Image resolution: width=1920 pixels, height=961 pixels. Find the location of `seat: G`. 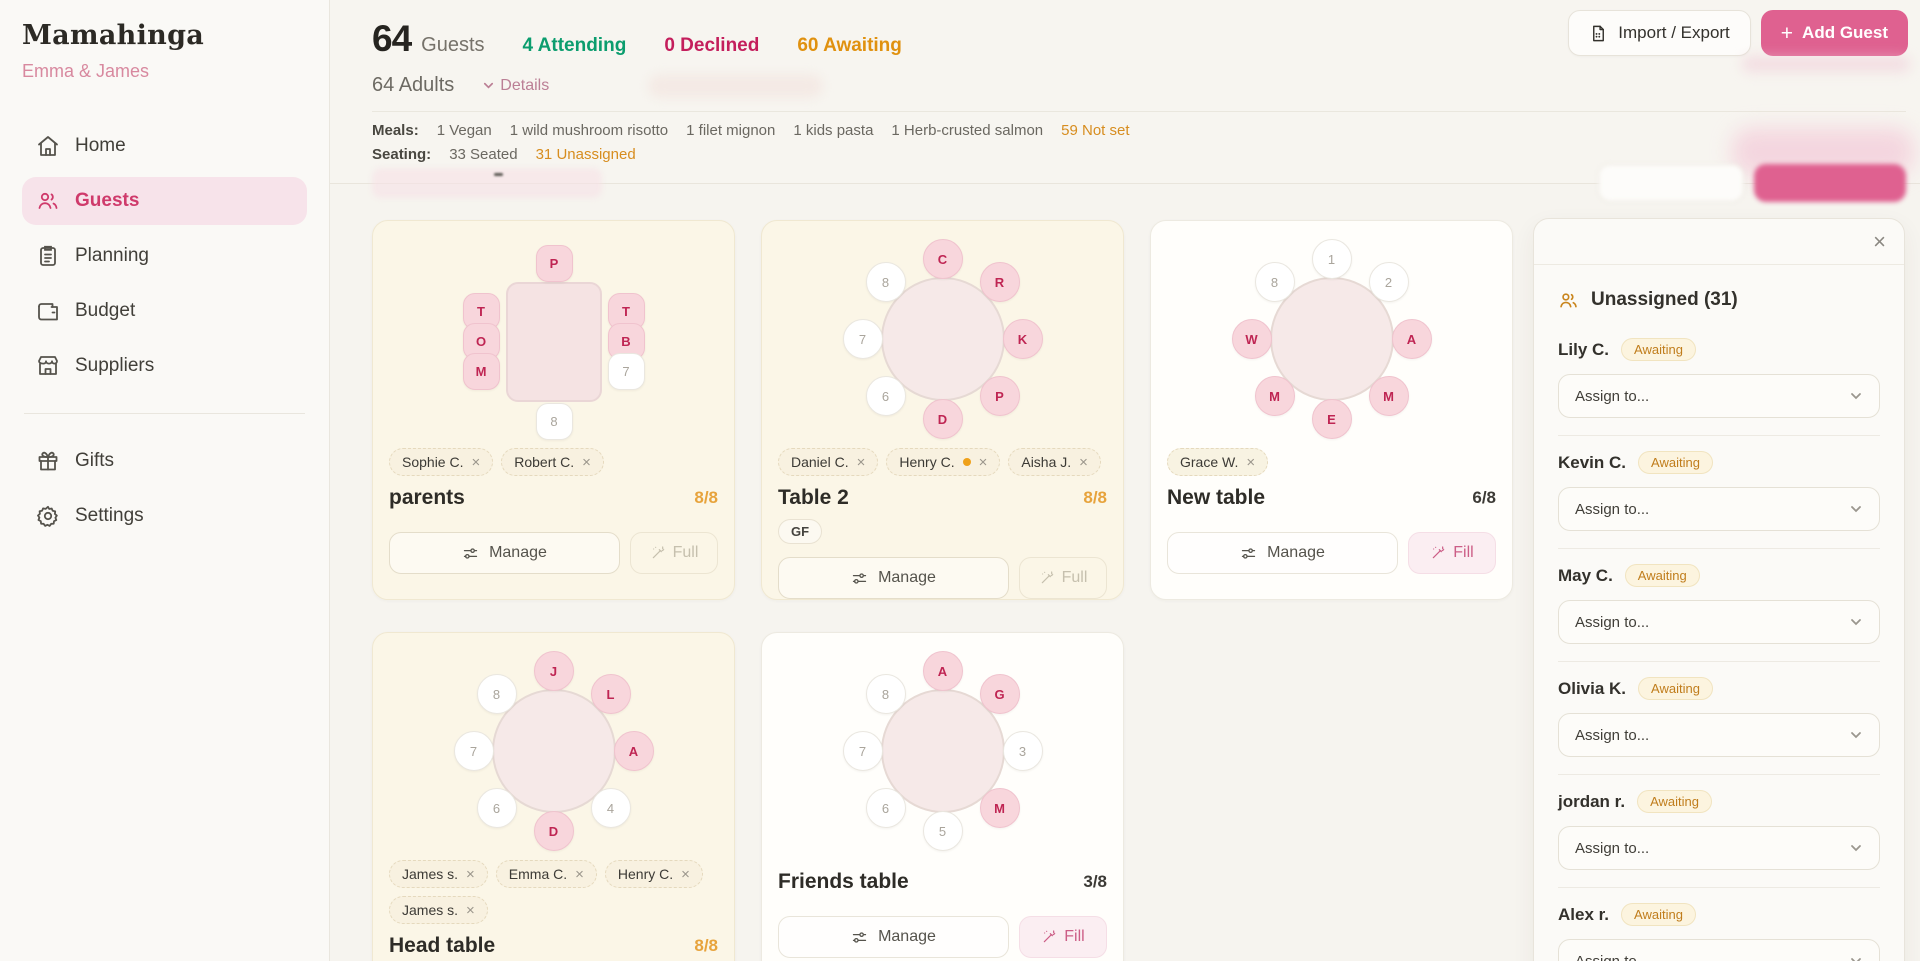

seat: G is located at coordinates (999, 694).